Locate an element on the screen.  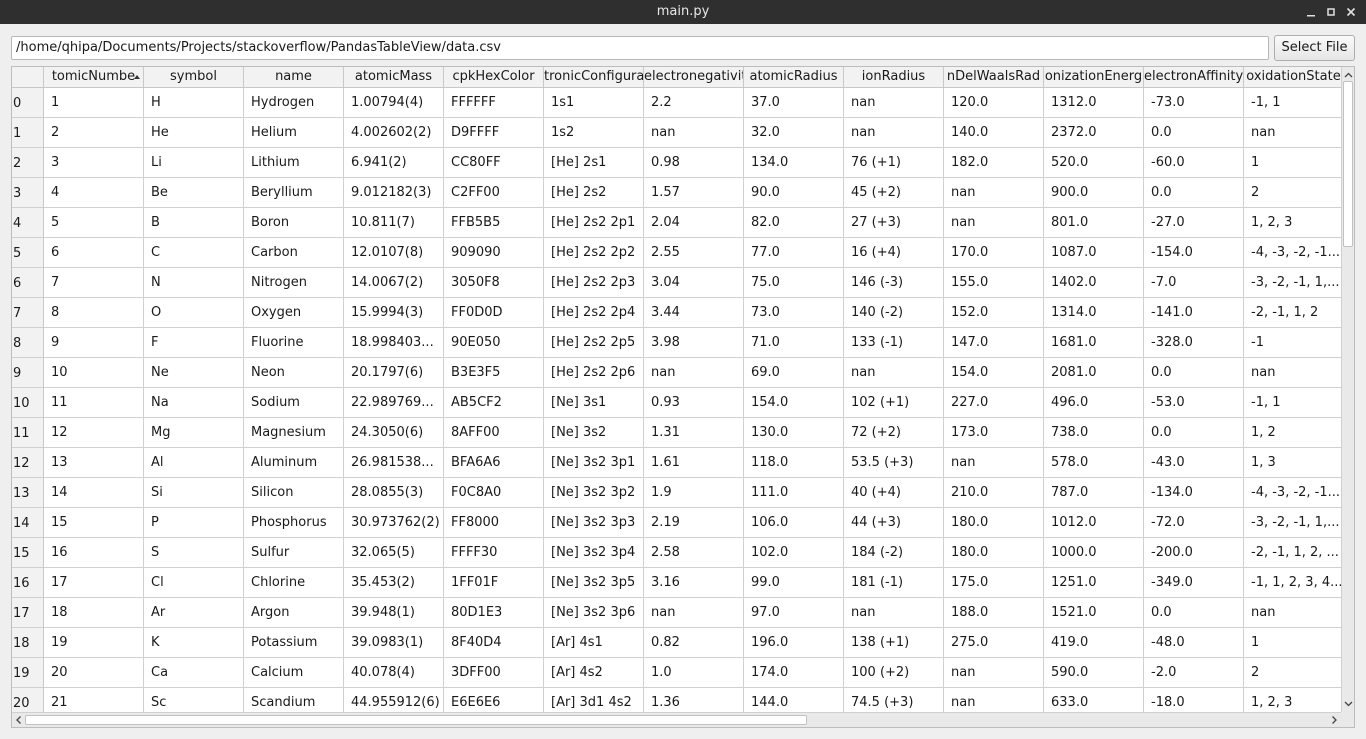
table-cell: 188.0 is located at coordinates (994, 613).